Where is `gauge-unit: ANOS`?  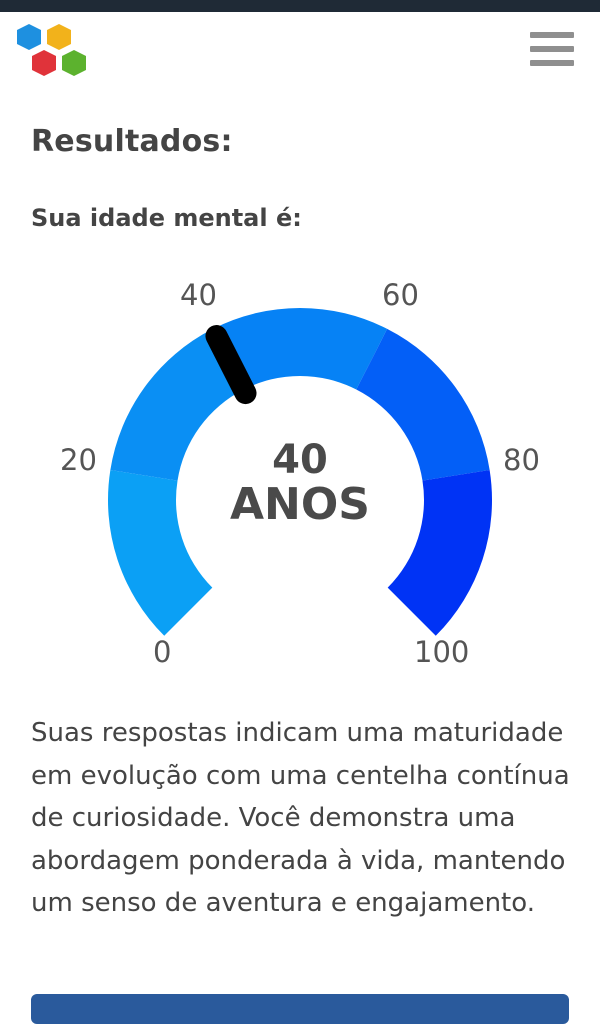 gauge-unit: ANOS is located at coordinates (300, 504).